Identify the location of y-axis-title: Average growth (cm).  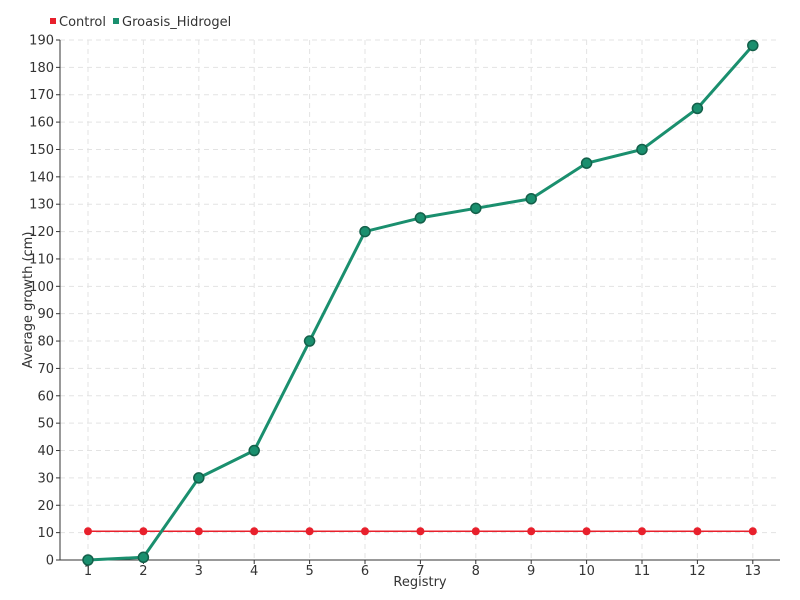
(28, 300).